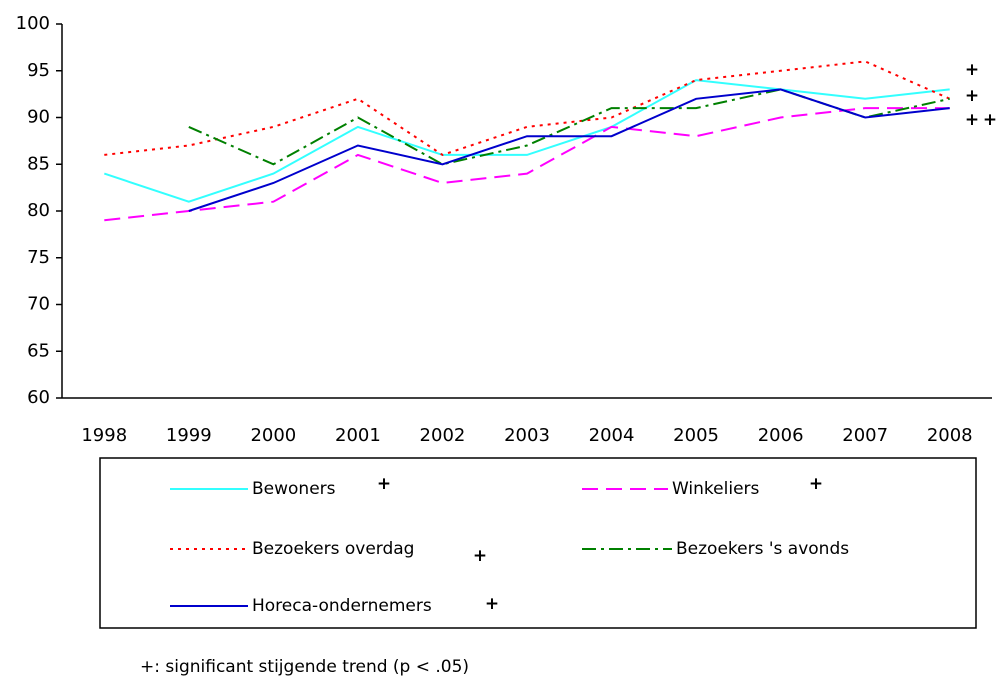  What do you see at coordinates (38, 117) in the screenshot?
I see `y-tick-label: 90` at bounding box center [38, 117].